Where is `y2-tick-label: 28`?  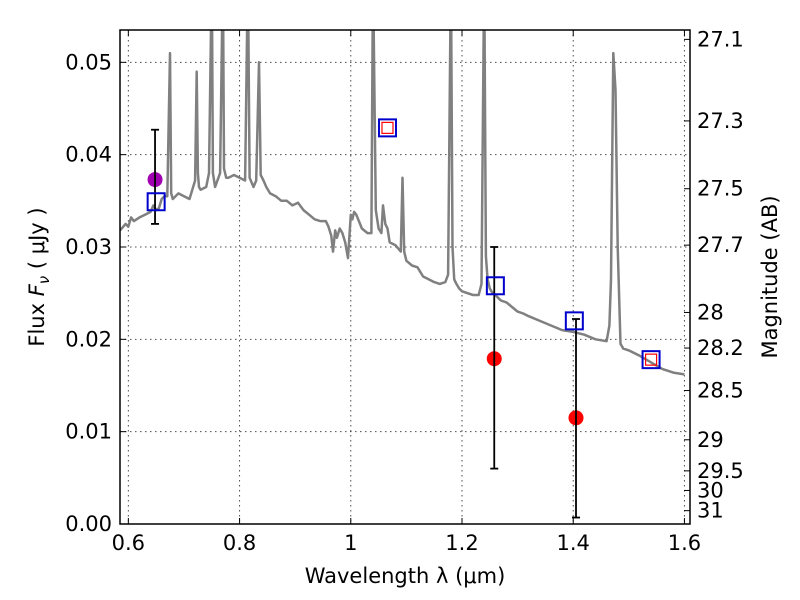 y2-tick-label: 28 is located at coordinates (710, 312).